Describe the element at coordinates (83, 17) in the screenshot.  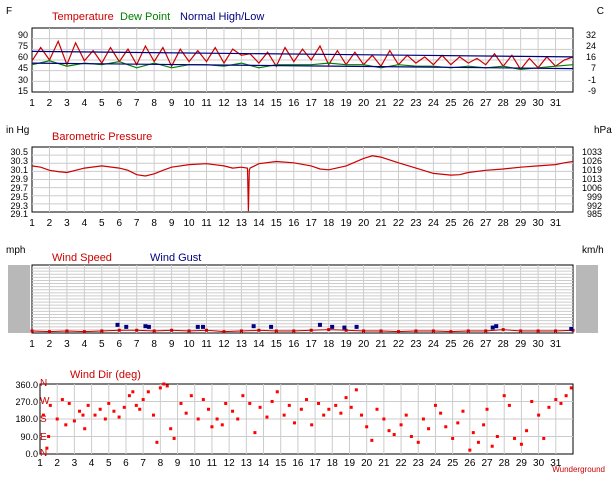
I see `legend-temperature: Temperature` at that location.